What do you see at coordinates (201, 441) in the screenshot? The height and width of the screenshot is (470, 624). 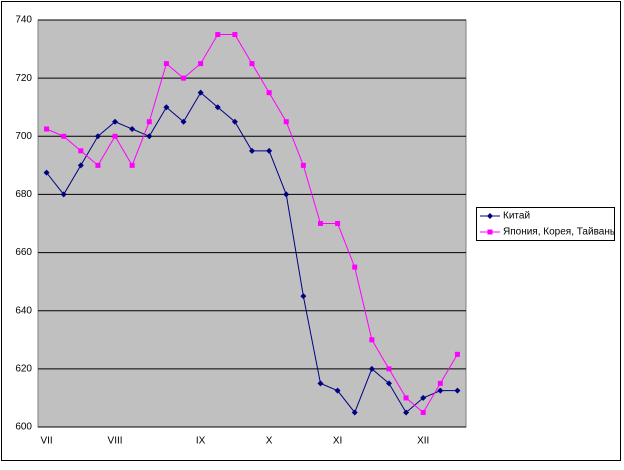 I see `x-tick-label: IX` at bounding box center [201, 441].